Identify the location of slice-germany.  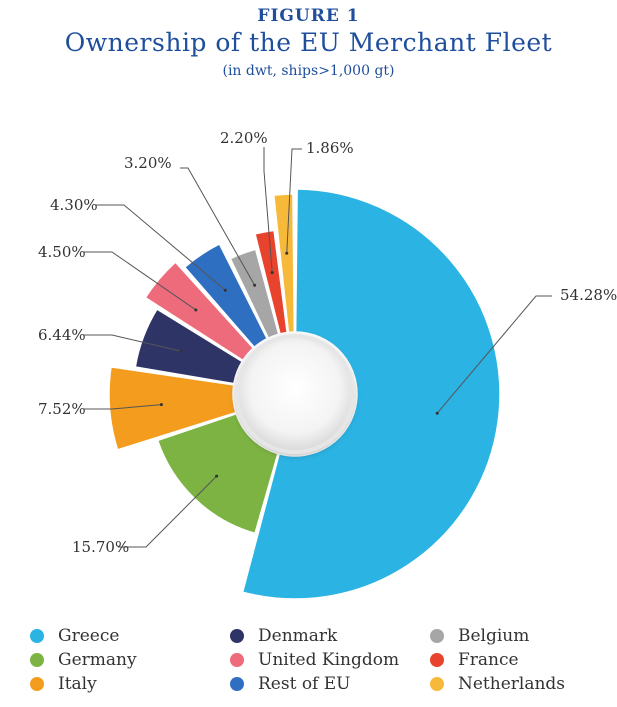
(217, 473).